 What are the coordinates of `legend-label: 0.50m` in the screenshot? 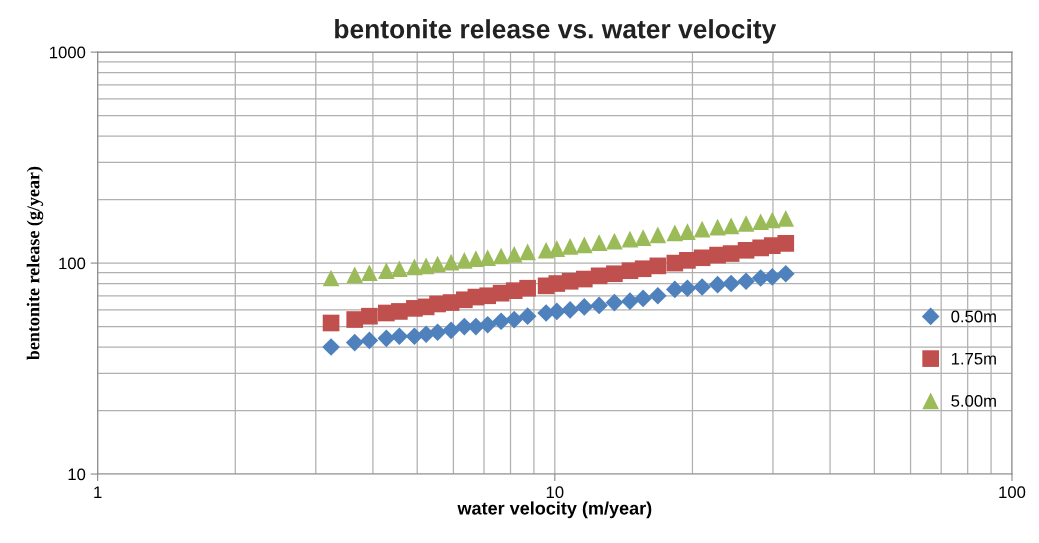 It's located at (973, 316).